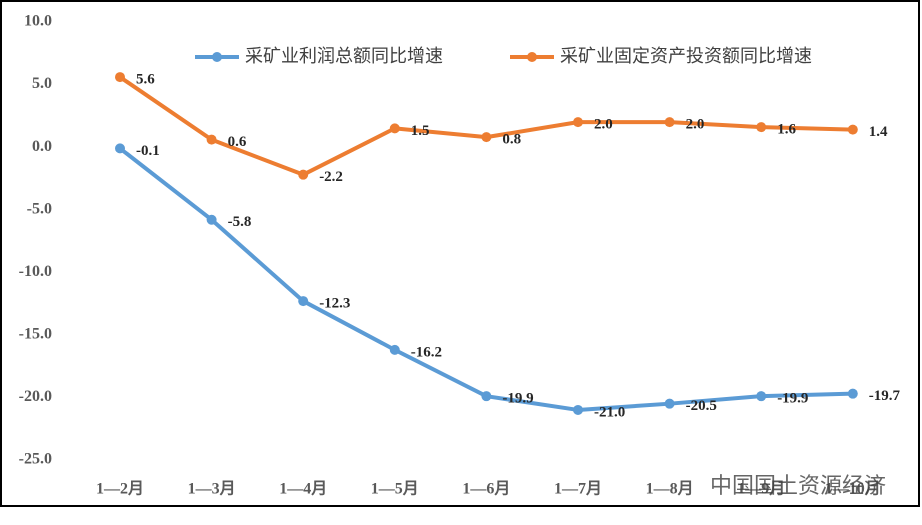 The image size is (922, 525). Describe the element at coordinates (786, 130) in the screenshot. I see `data-label: 1.6` at that location.